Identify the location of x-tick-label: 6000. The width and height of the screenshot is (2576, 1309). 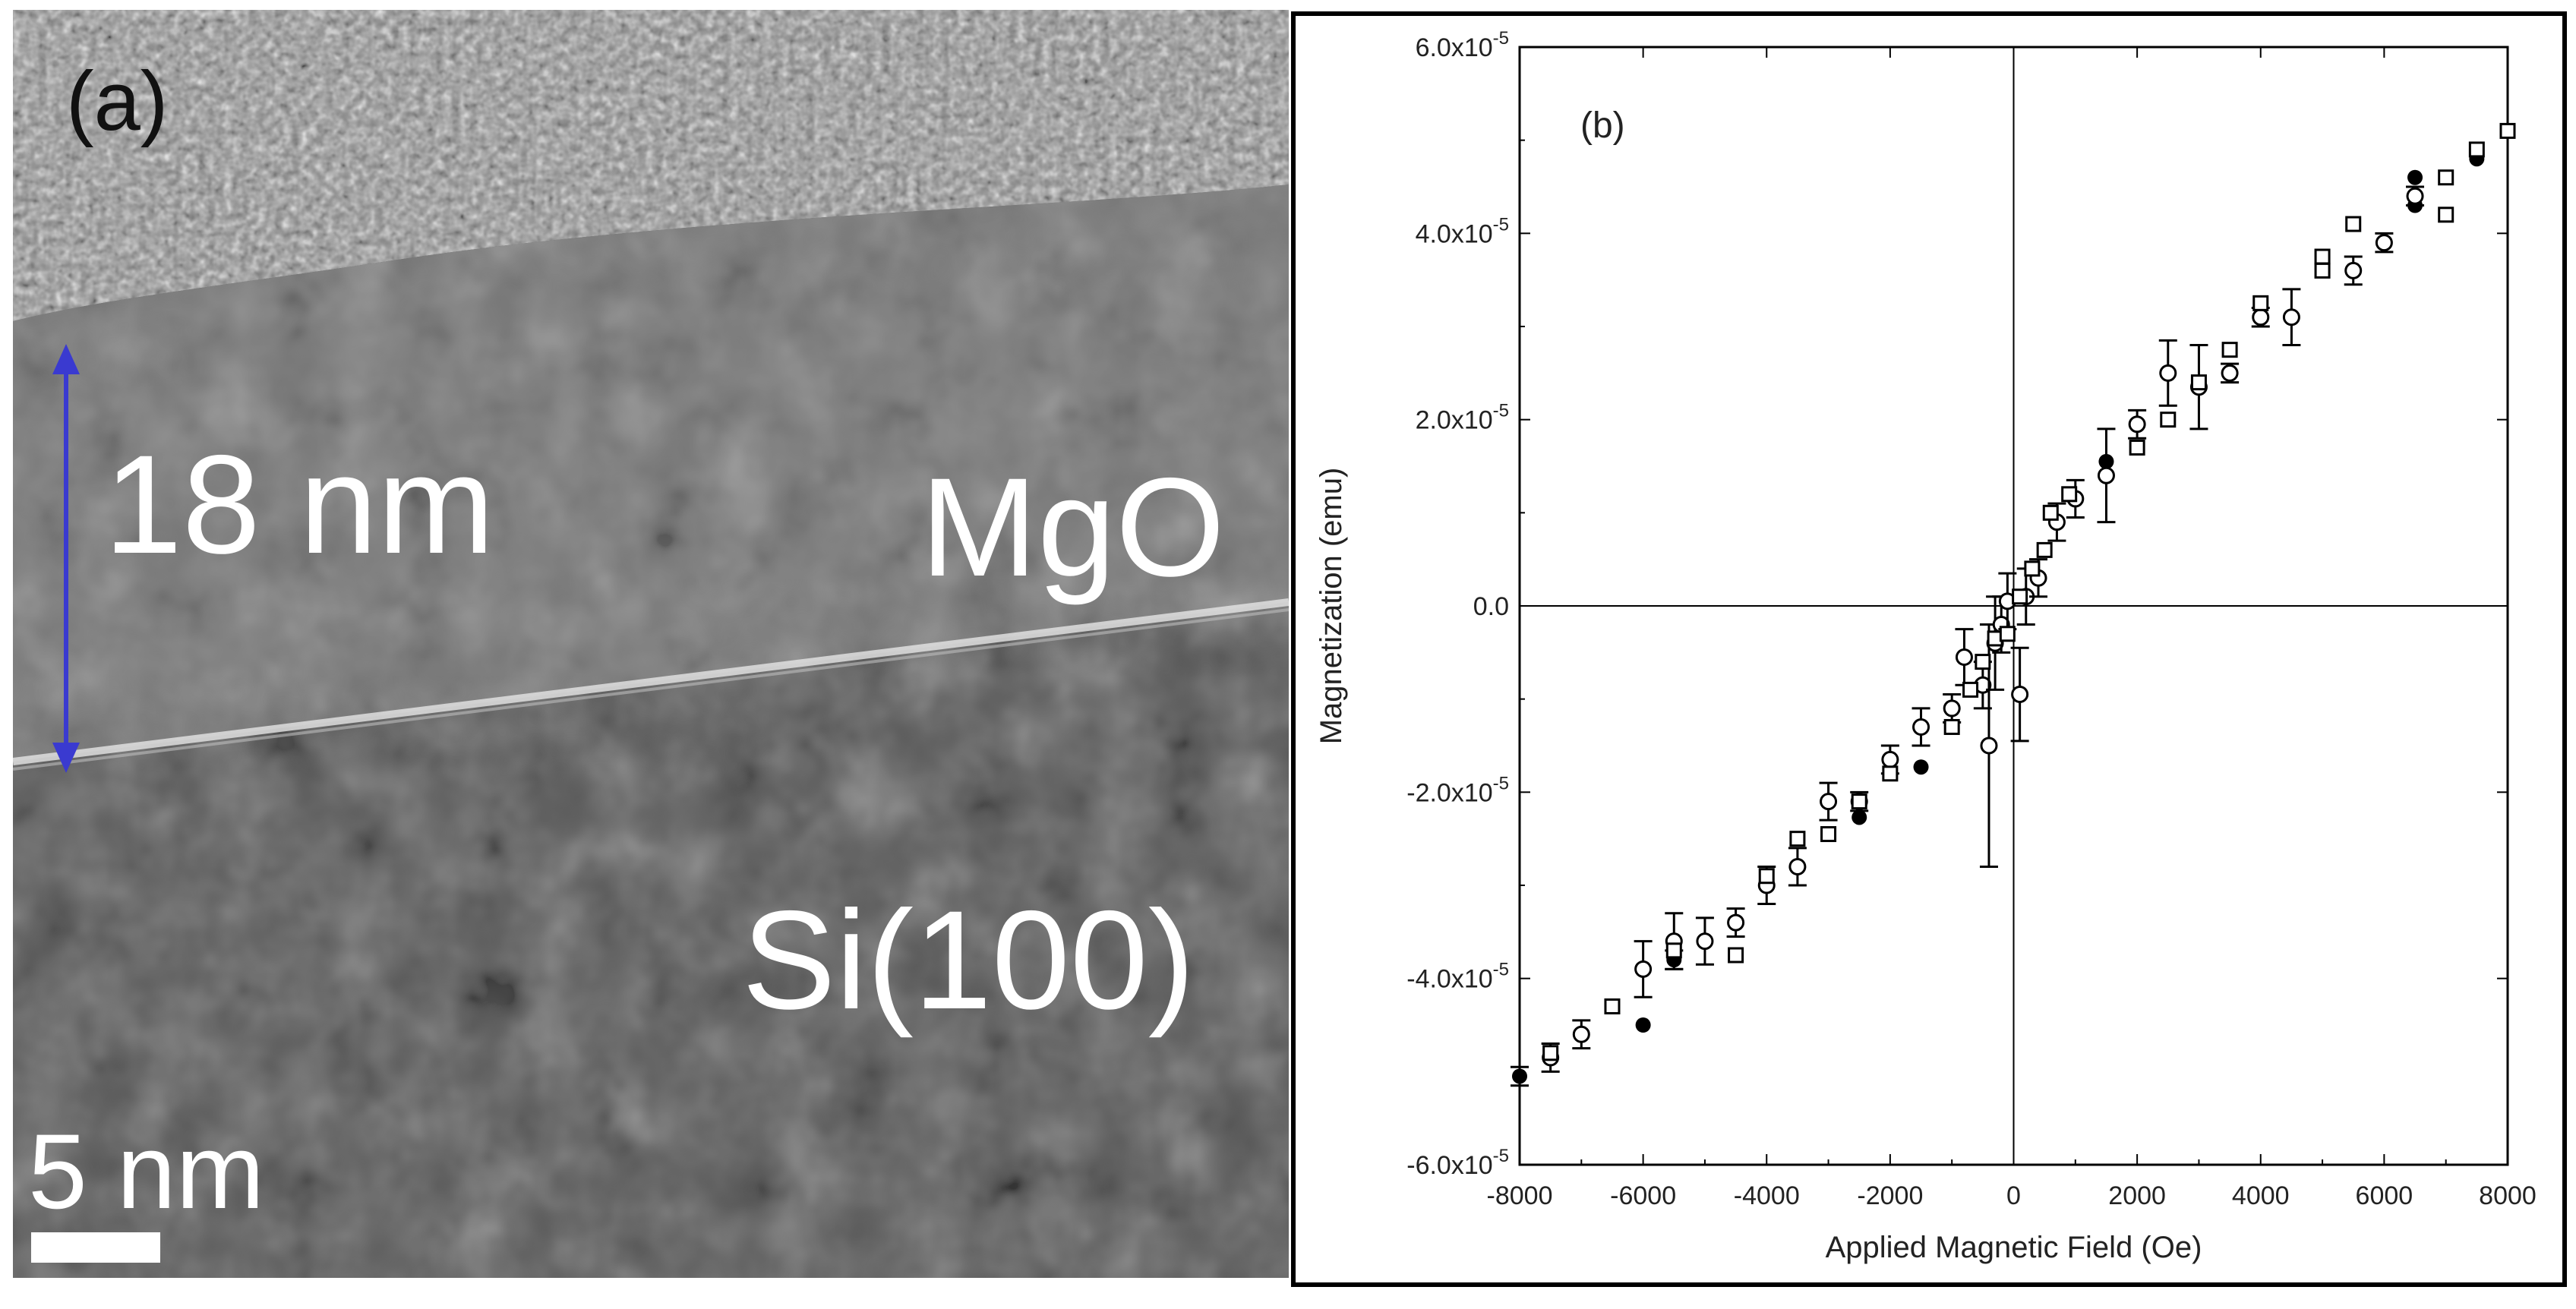
(2384, 1195).